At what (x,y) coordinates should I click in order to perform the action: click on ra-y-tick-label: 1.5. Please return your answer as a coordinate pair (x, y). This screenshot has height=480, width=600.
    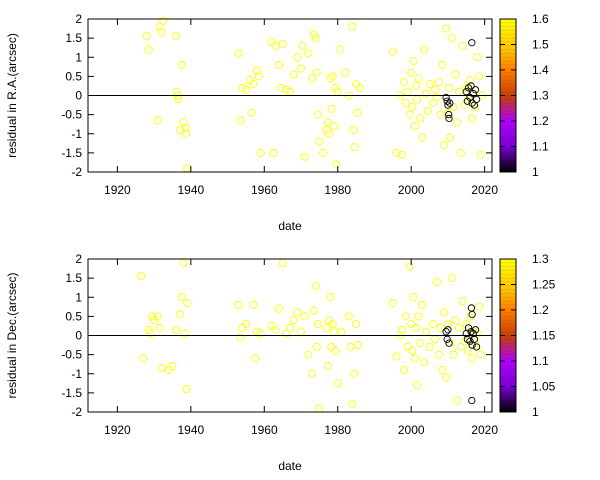
    Looking at the image, I should click on (73, 38).